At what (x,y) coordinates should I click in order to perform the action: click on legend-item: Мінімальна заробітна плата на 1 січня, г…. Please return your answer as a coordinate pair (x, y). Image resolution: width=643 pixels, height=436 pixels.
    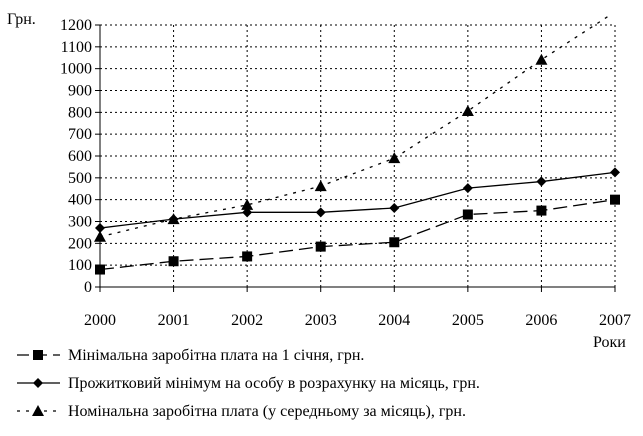
    Looking at the image, I should click on (190, 355).